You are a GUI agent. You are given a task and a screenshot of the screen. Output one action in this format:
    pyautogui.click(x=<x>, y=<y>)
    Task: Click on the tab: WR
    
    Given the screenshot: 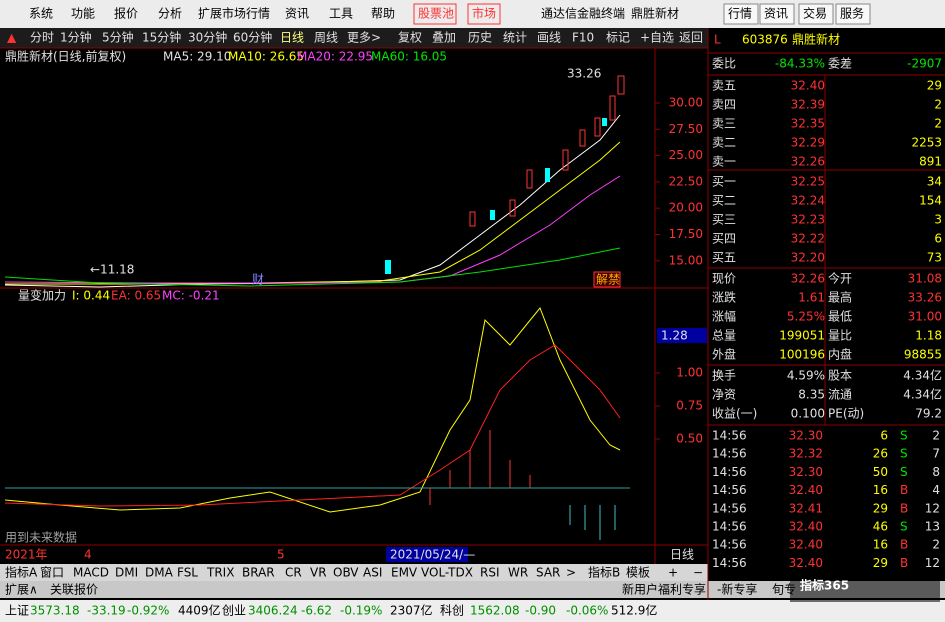 What is the action you would take?
    pyautogui.click(x=518, y=573)
    